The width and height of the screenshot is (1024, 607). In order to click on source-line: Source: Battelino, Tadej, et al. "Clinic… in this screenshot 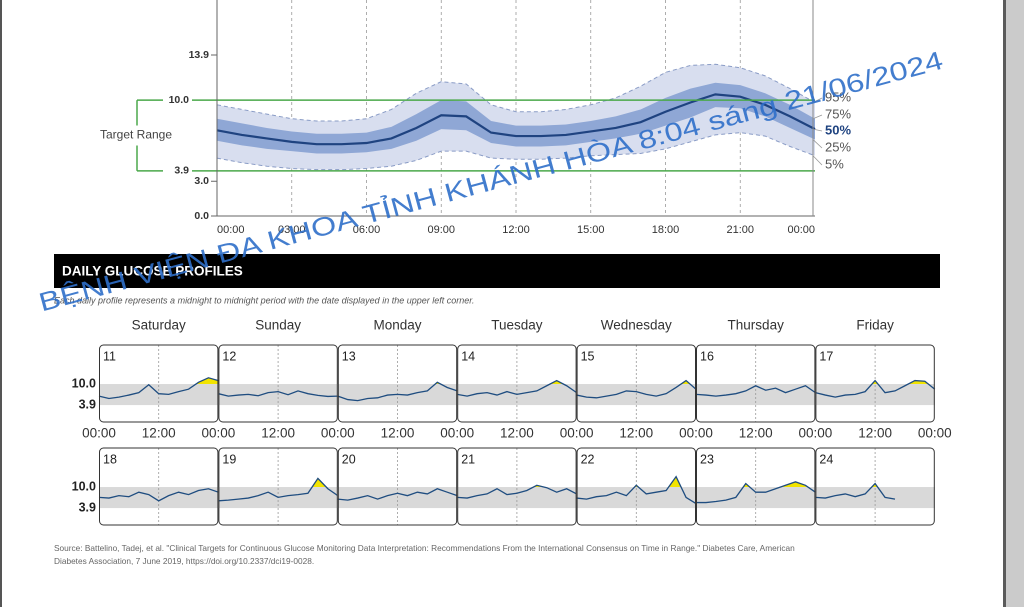, I will do `click(424, 548)`.